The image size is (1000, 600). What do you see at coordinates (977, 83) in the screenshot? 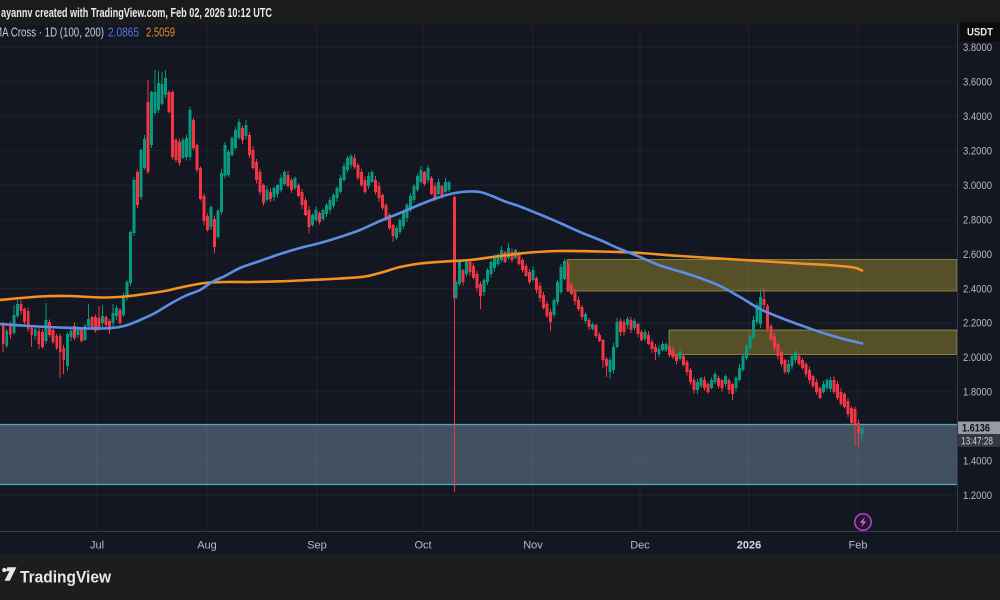
I see `svg-text: 3.6000` at bounding box center [977, 83].